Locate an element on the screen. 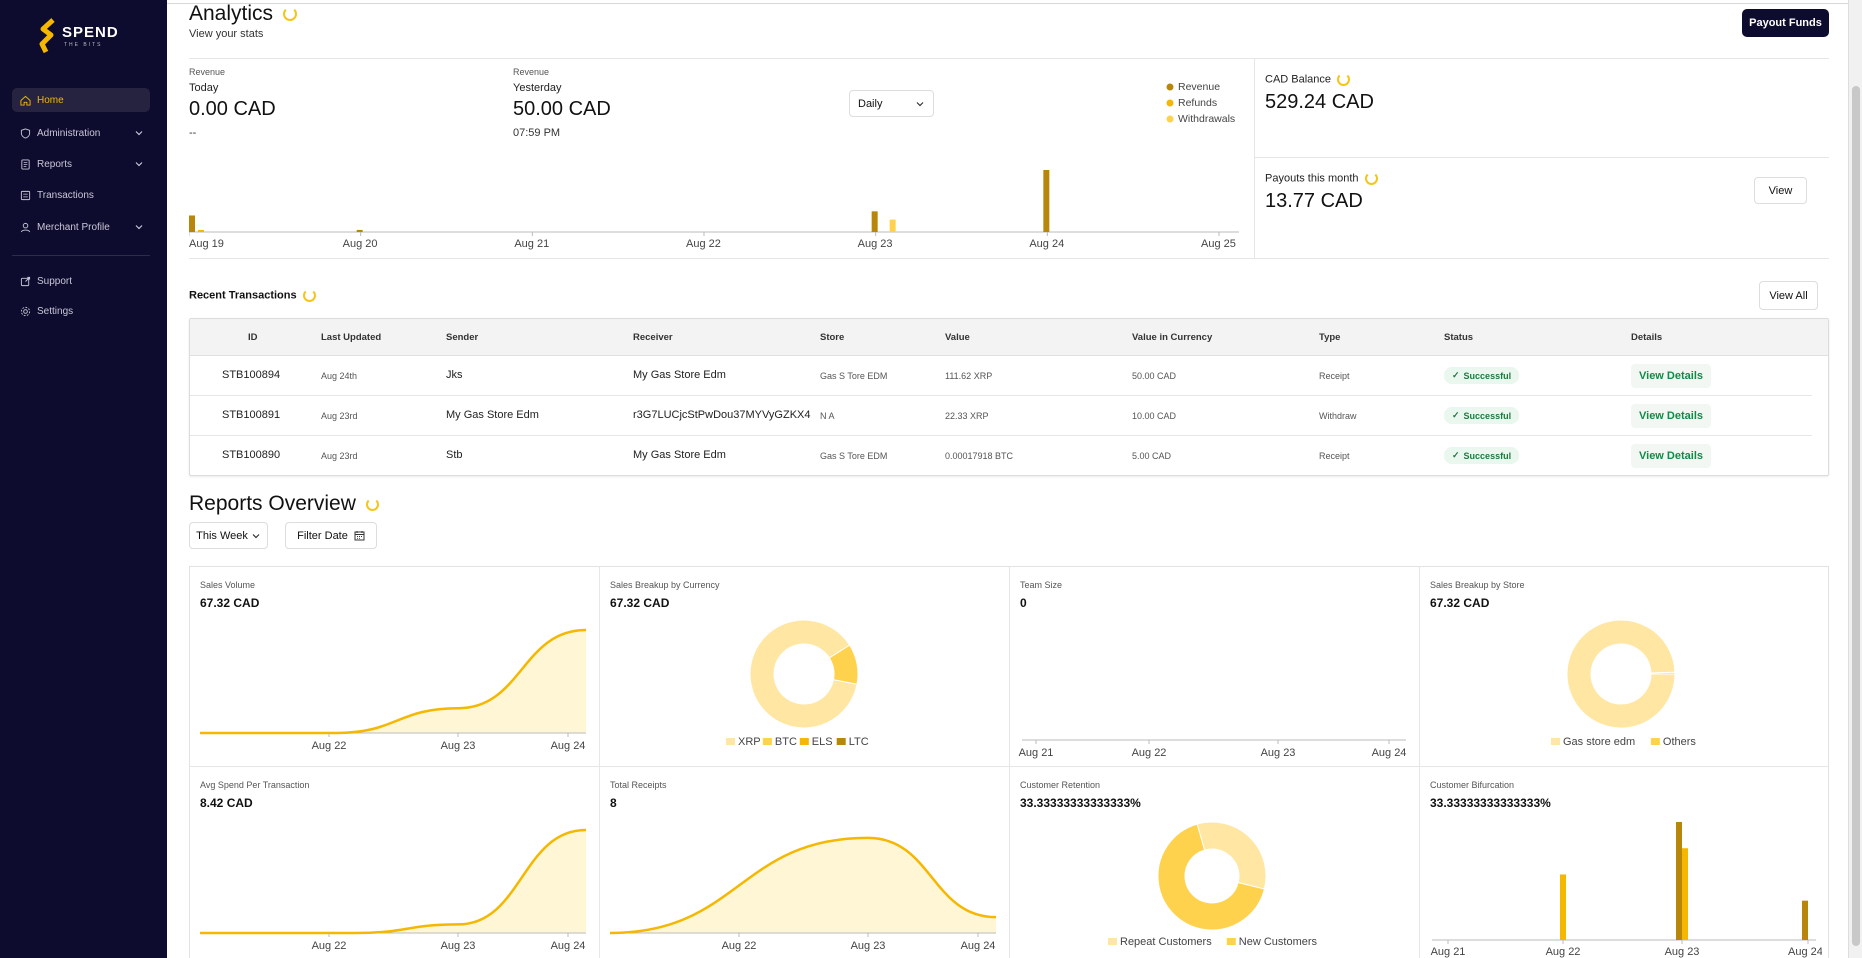 The width and height of the screenshot is (1862, 958). card-value: 8 is located at coordinates (613, 803).